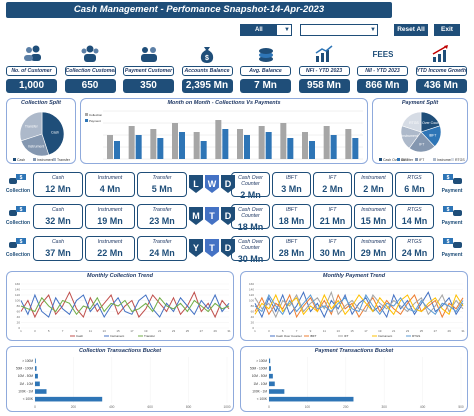 Image resolution: width=474 pixels, height=416 pixels. I want to click on collection-metric-cell: Transfer 5 Mn, so click(162, 184).